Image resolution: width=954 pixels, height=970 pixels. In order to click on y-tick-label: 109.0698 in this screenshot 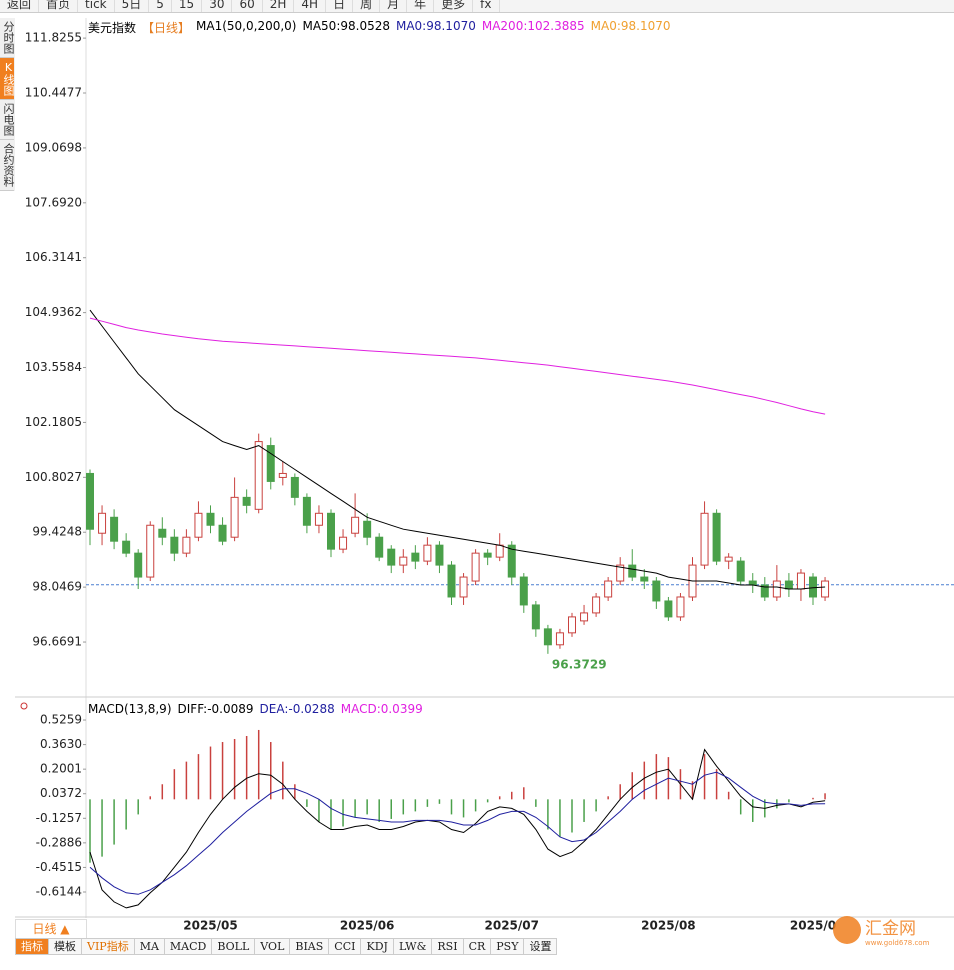, I will do `click(53, 147)`.